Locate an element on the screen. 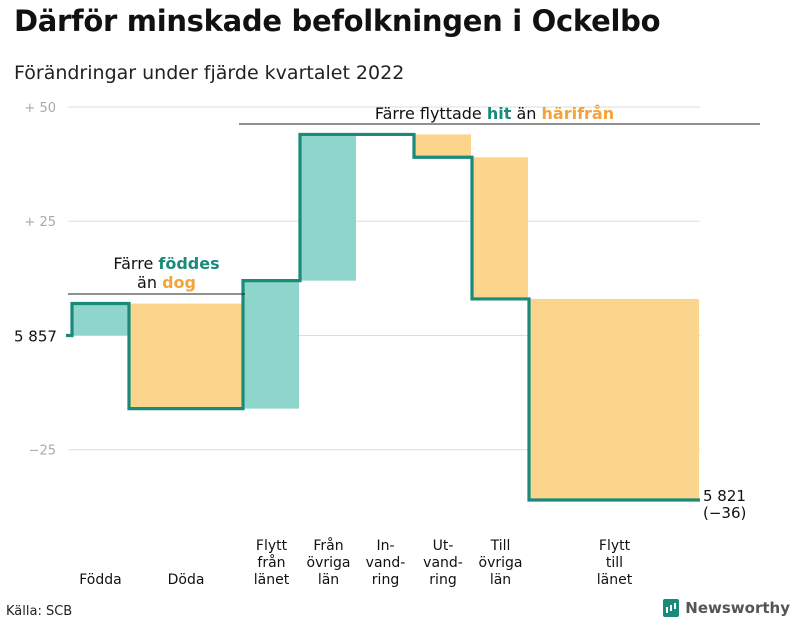 The height and width of the screenshot is (625, 800). annotation-birth-line2: än dog is located at coordinates (166, 282).